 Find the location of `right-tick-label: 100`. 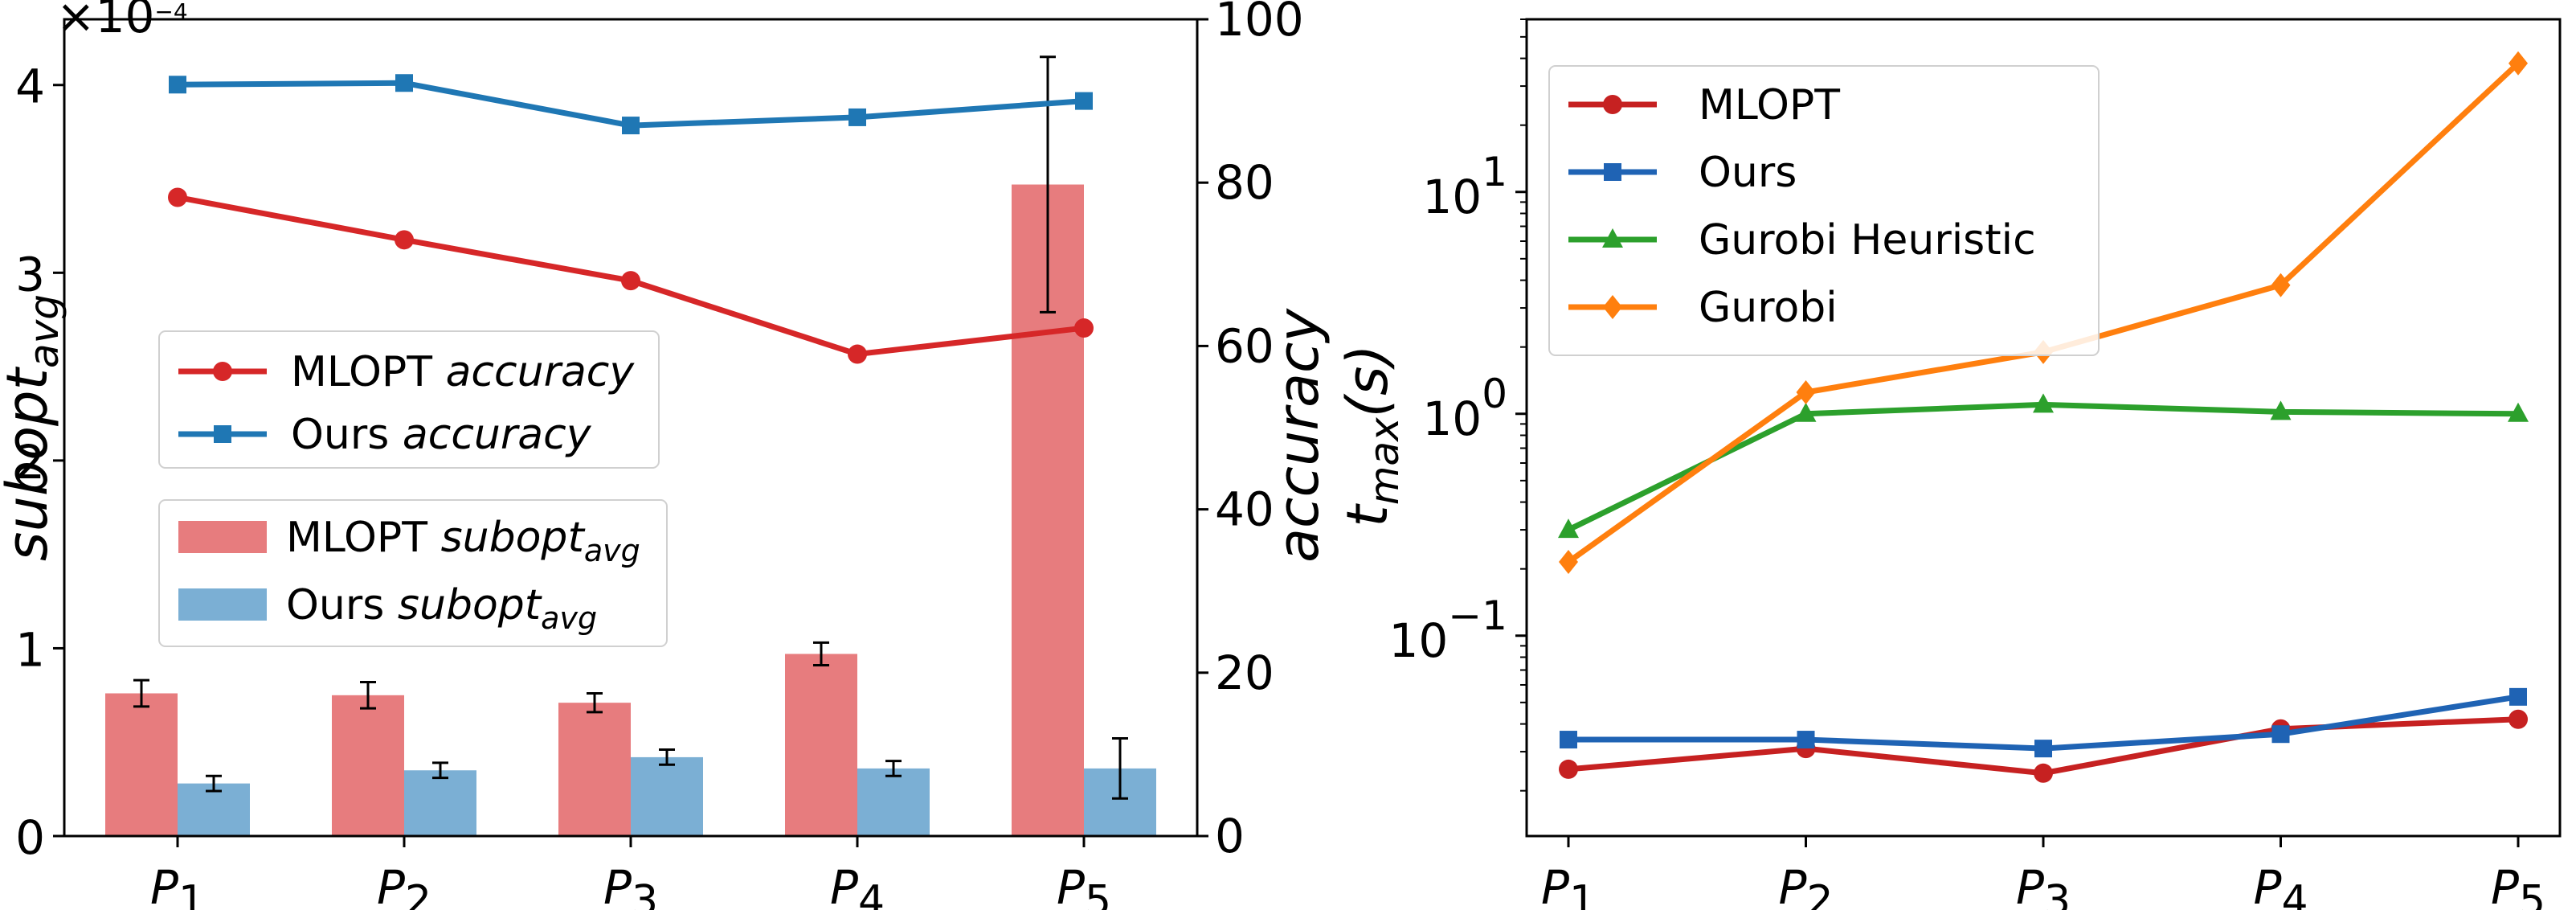

right-tick-label: 100 is located at coordinates (1259, 23).